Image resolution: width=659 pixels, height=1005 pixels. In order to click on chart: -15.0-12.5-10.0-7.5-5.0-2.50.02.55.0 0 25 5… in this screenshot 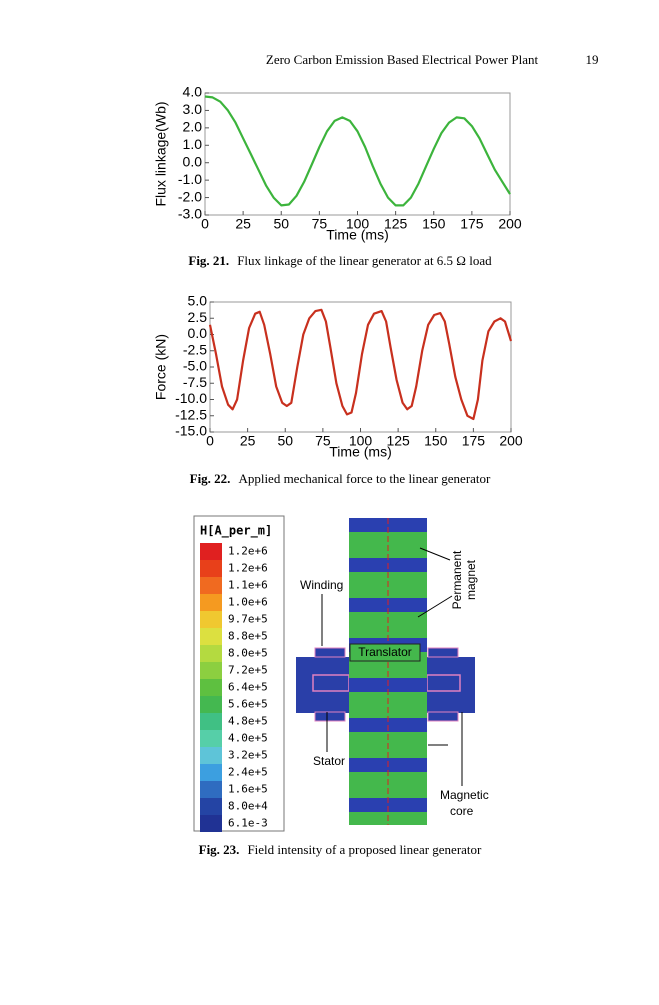, I will do `click(338, 376)`.